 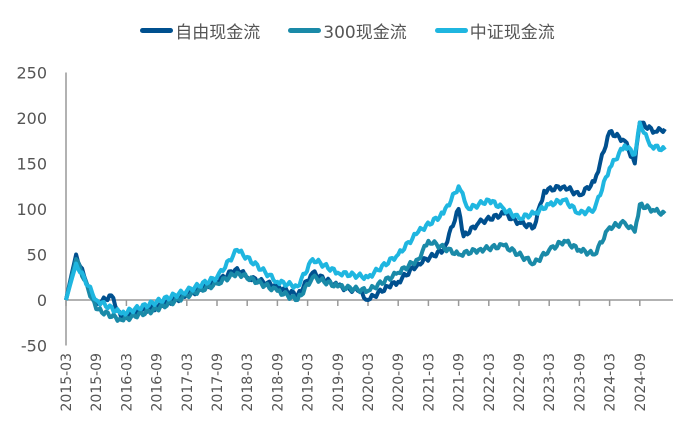 I want to click on x-tick-label: 2022-03, so click(x=490, y=382).